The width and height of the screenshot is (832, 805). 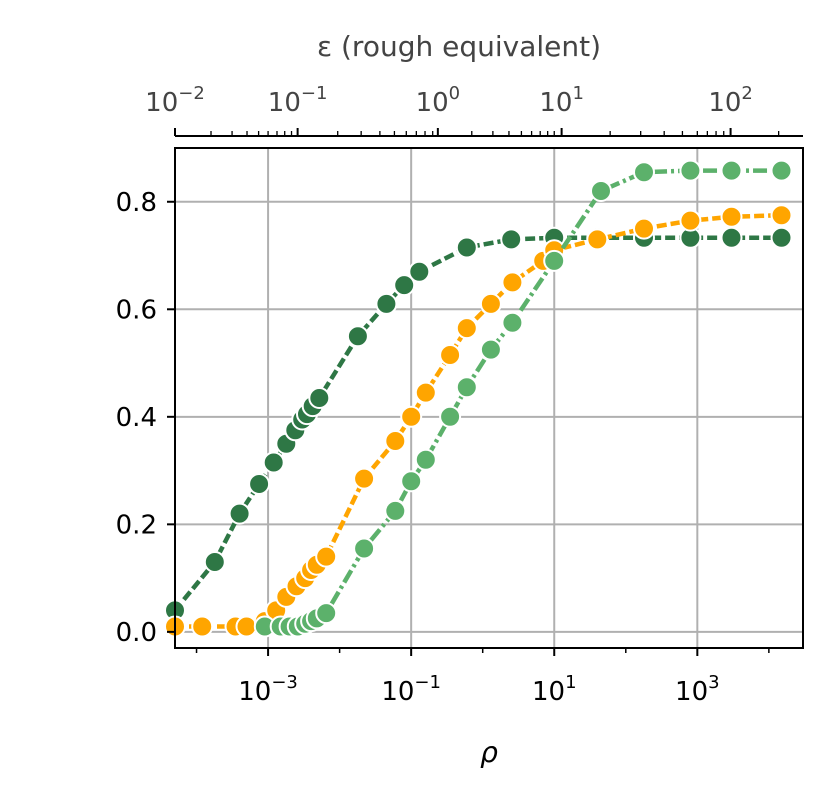 What do you see at coordinates (482, 677) in the screenshot?
I see `x-axis: 10⁻³ 10⁻¹ 10¹ 10³` at bounding box center [482, 677].